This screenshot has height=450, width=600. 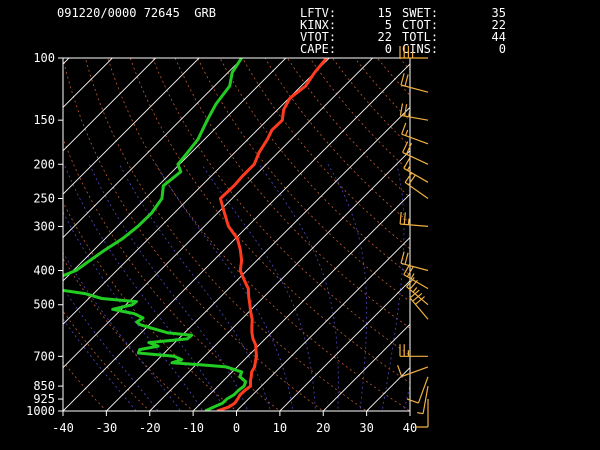 What do you see at coordinates (498, 37) in the screenshot?
I see `index-value: 44` at bounding box center [498, 37].